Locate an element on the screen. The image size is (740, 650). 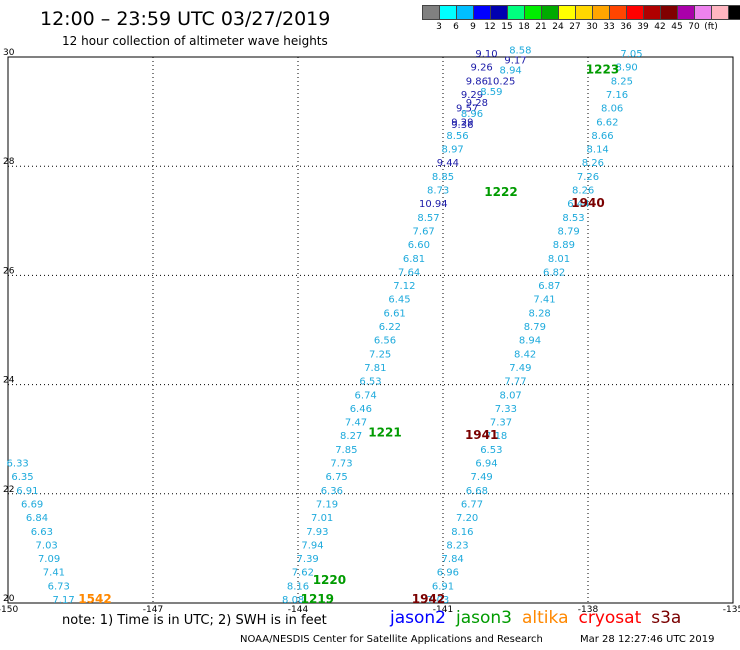
wave-height-label: 8.06 is located at coordinates (612, 109).